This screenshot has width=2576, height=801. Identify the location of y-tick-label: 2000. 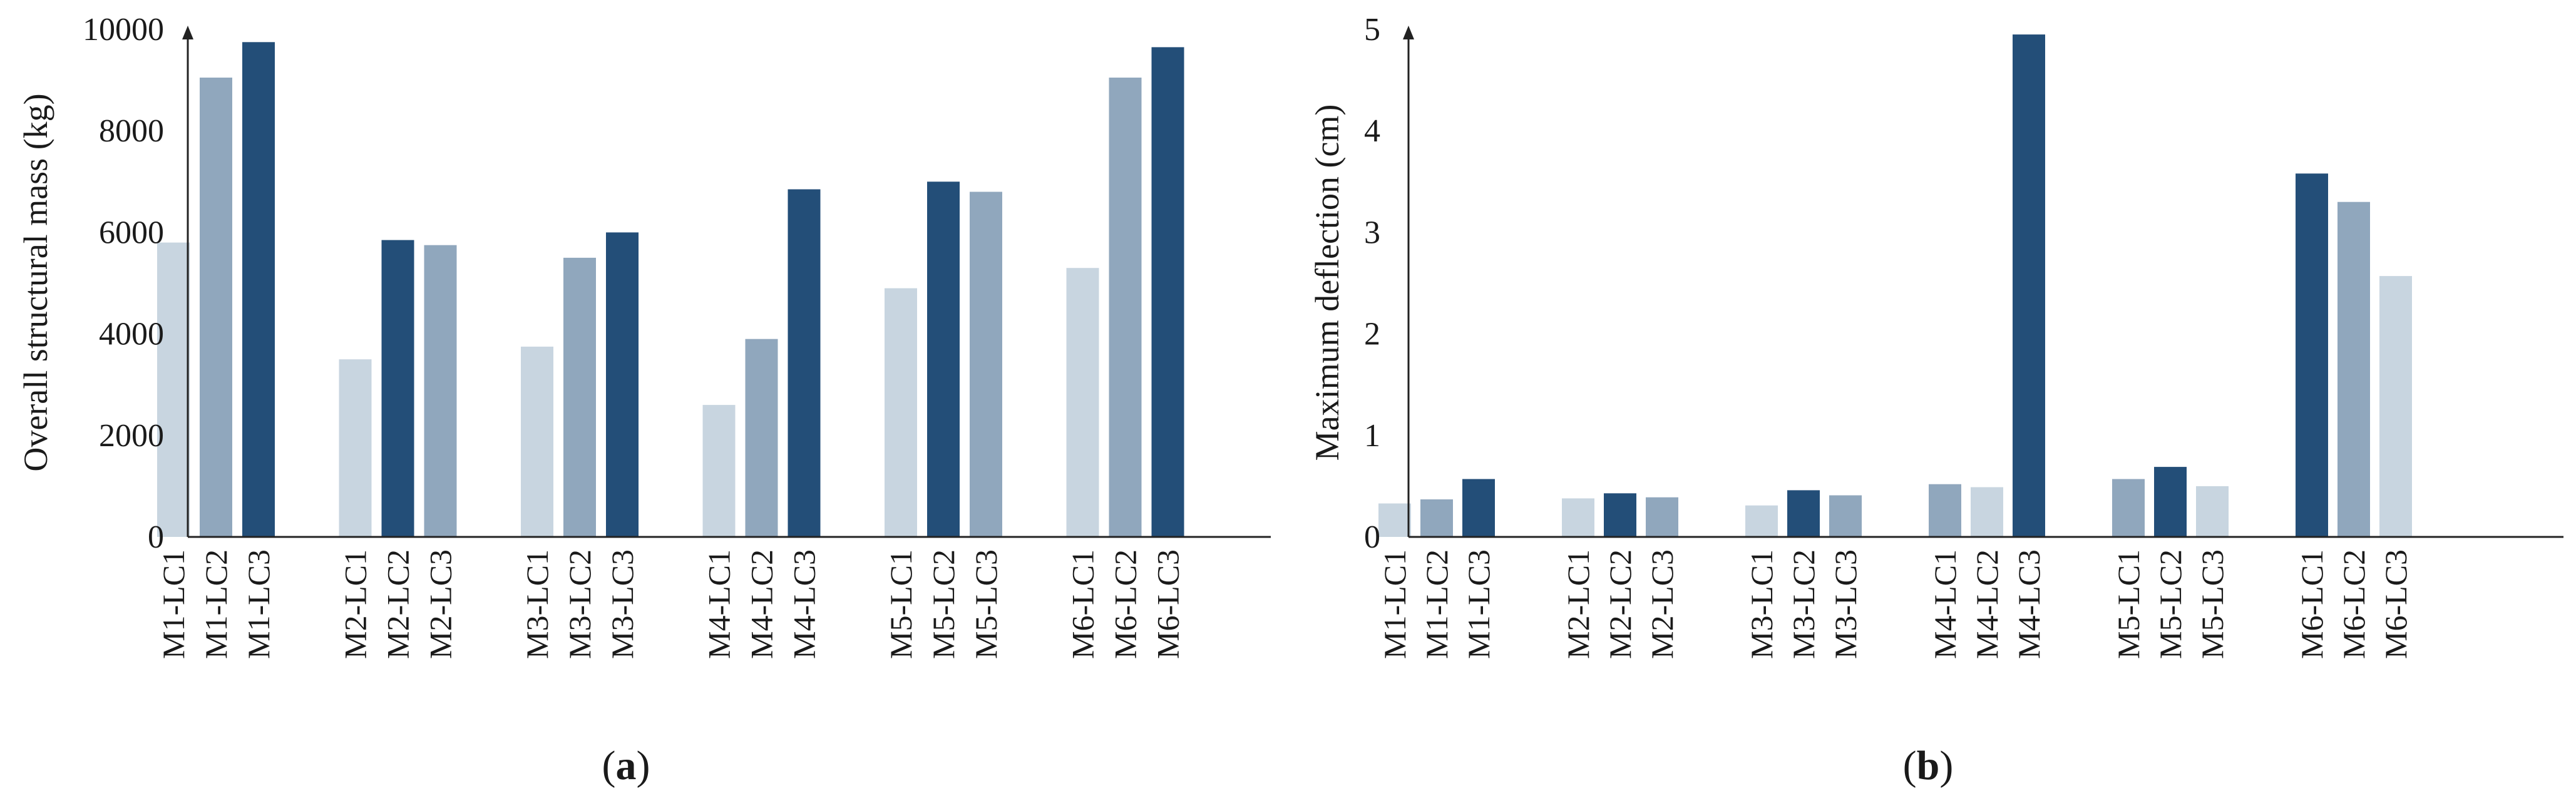
(131, 436).